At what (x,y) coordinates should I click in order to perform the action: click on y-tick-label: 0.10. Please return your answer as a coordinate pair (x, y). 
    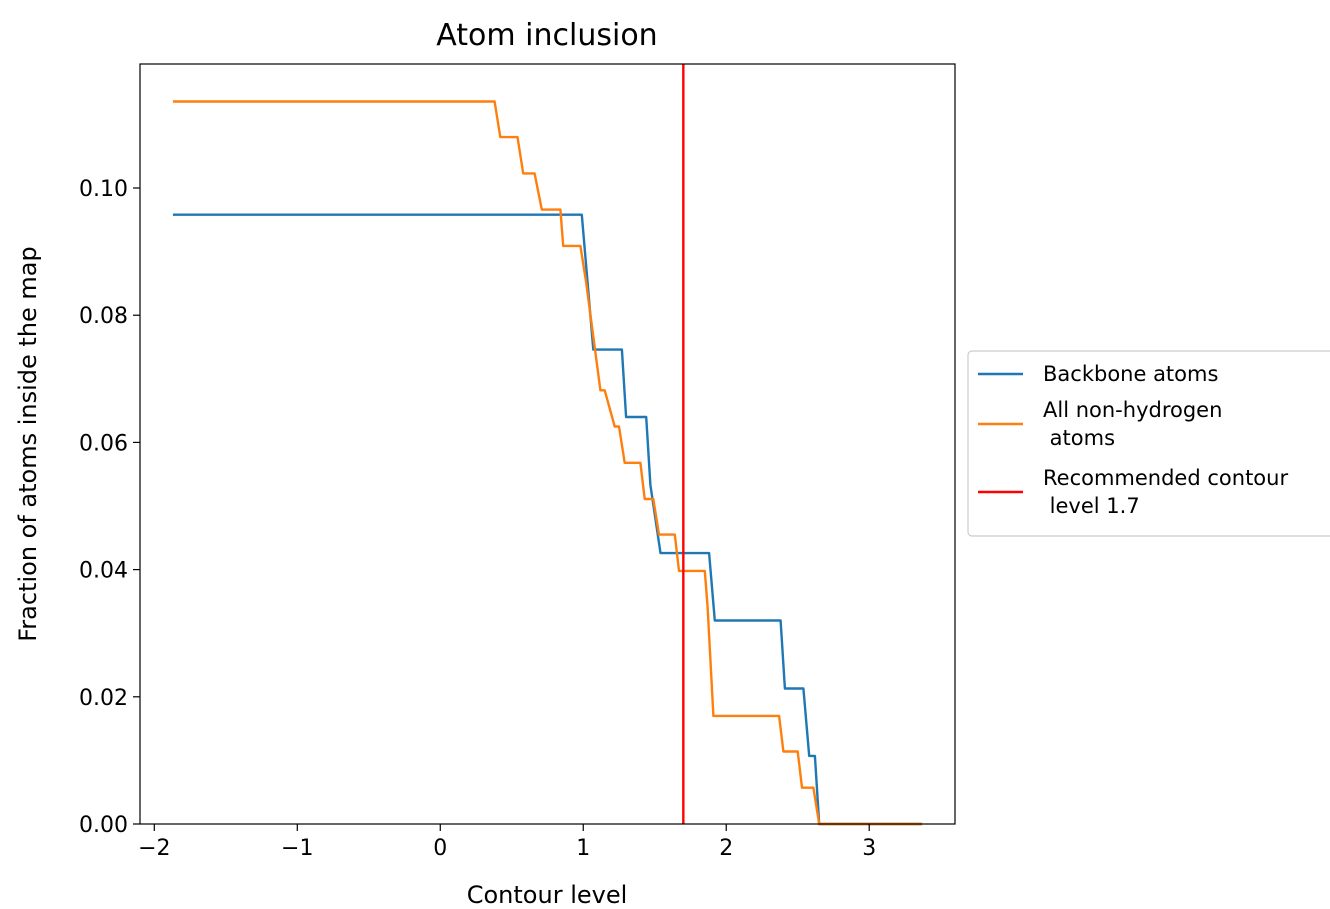
    Looking at the image, I should click on (103, 189).